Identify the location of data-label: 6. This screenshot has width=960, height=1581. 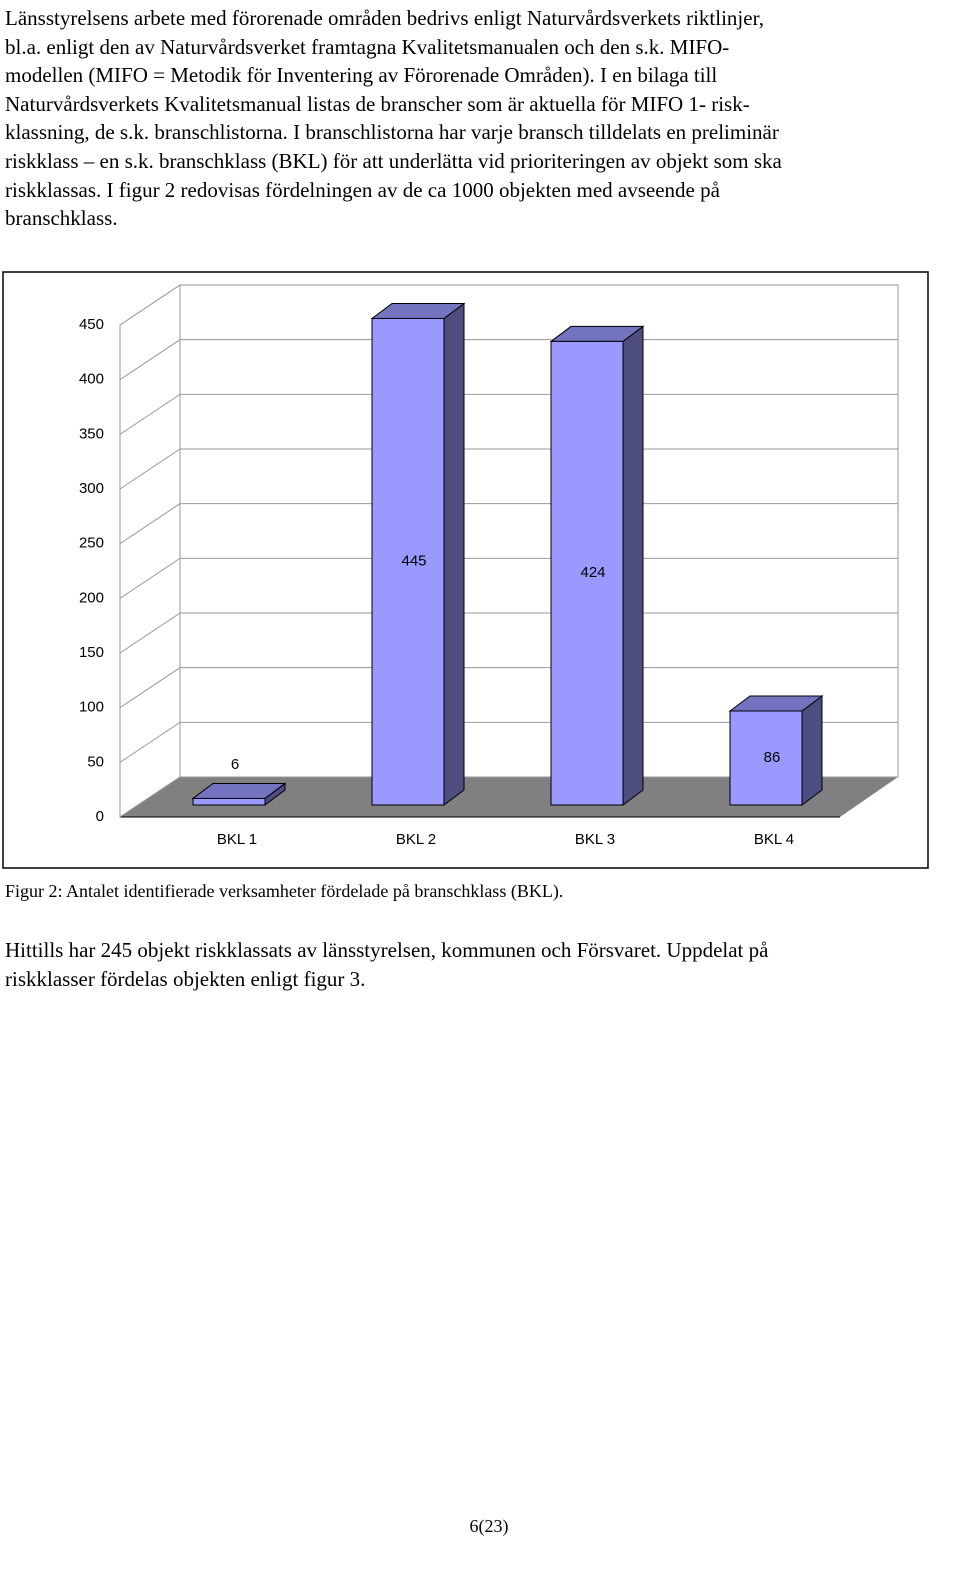
(235, 764).